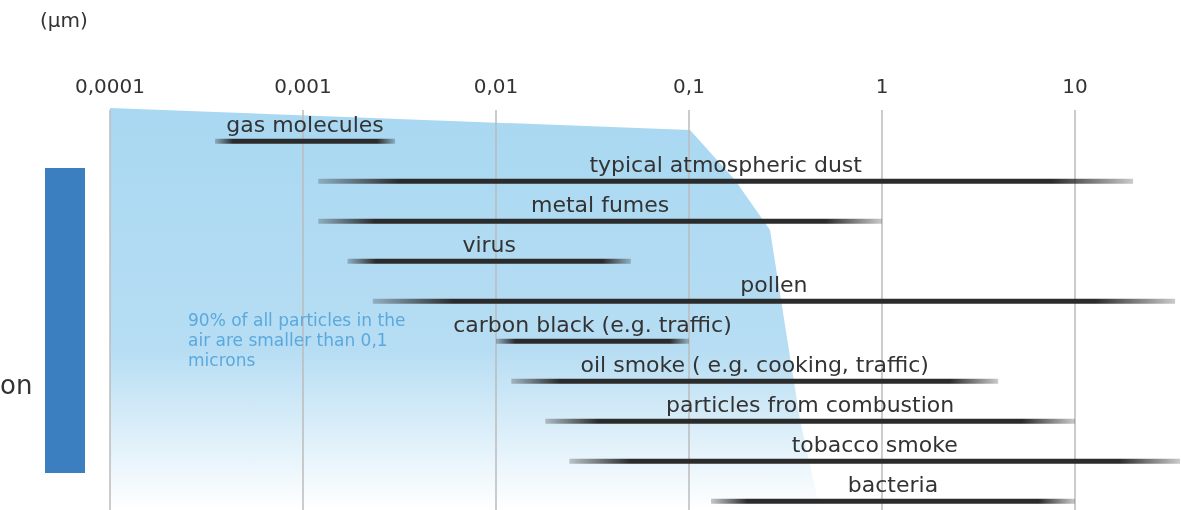 The height and width of the screenshot is (510, 1181). I want to click on annotation: 90% of all particles in the air are smaller than 0,1 microns, so click(297, 340).